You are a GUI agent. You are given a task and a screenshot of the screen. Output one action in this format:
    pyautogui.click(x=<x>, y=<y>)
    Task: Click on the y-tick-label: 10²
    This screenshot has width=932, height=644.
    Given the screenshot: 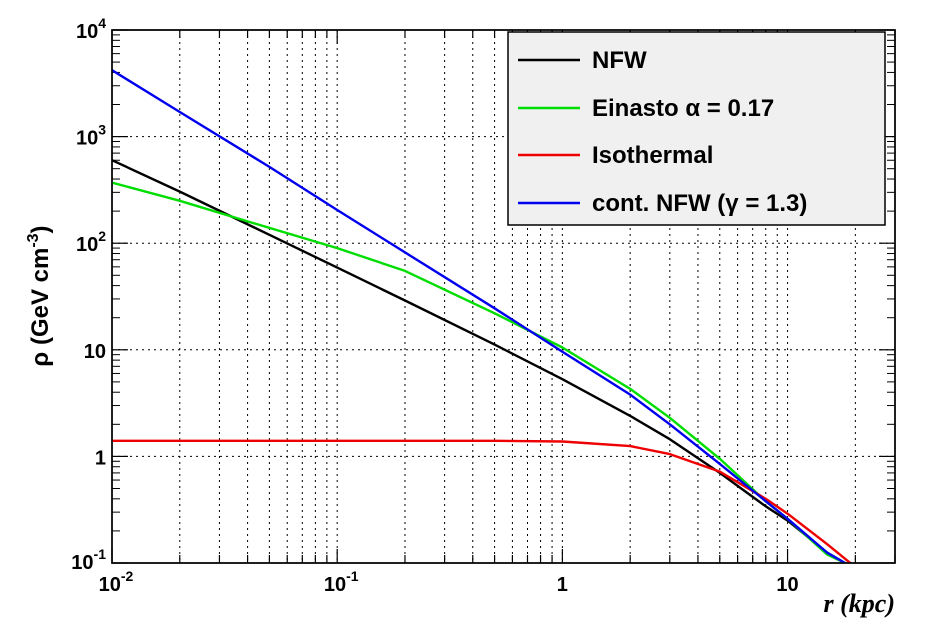 What is the action you would take?
    pyautogui.click(x=91, y=242)
    